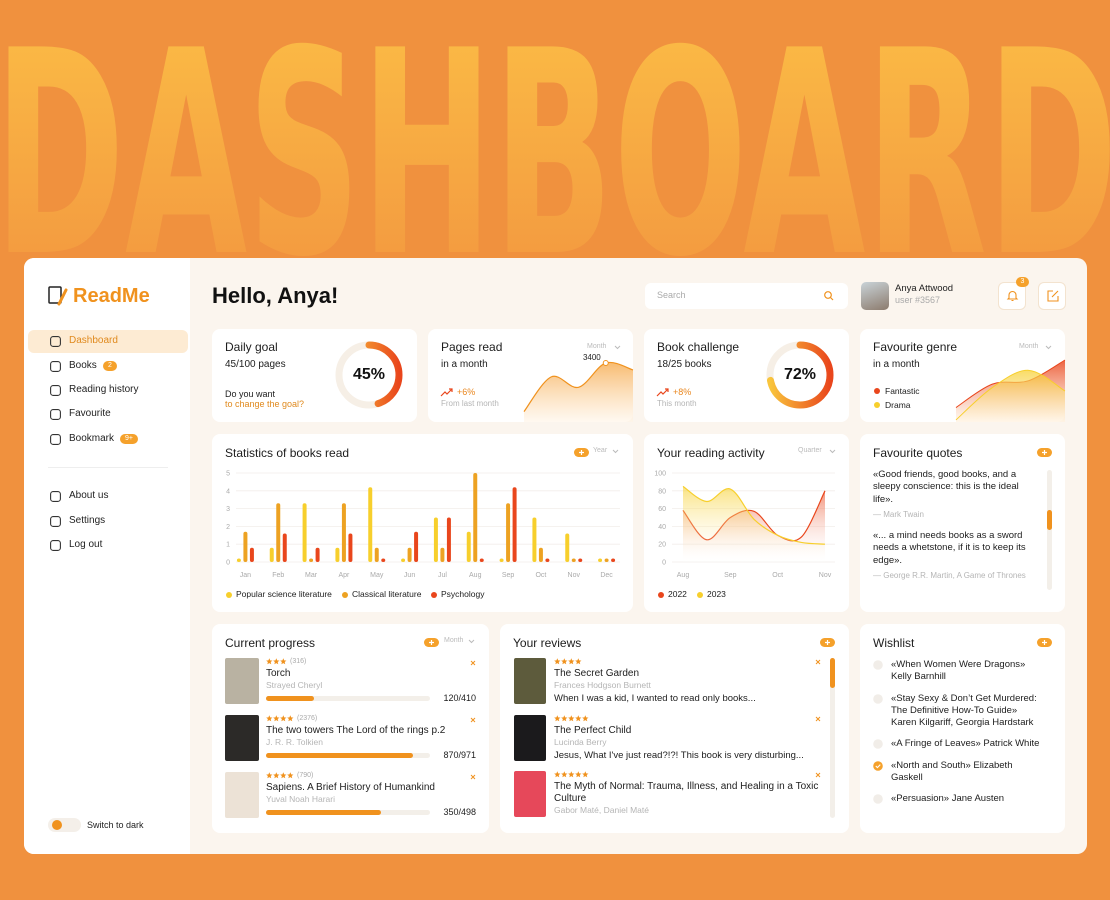 The width and height of the screenshot is (1110, 900). Describe the element at coordinates (810, 450) in the screenshot. I see `period-select: Quarter` at that location.